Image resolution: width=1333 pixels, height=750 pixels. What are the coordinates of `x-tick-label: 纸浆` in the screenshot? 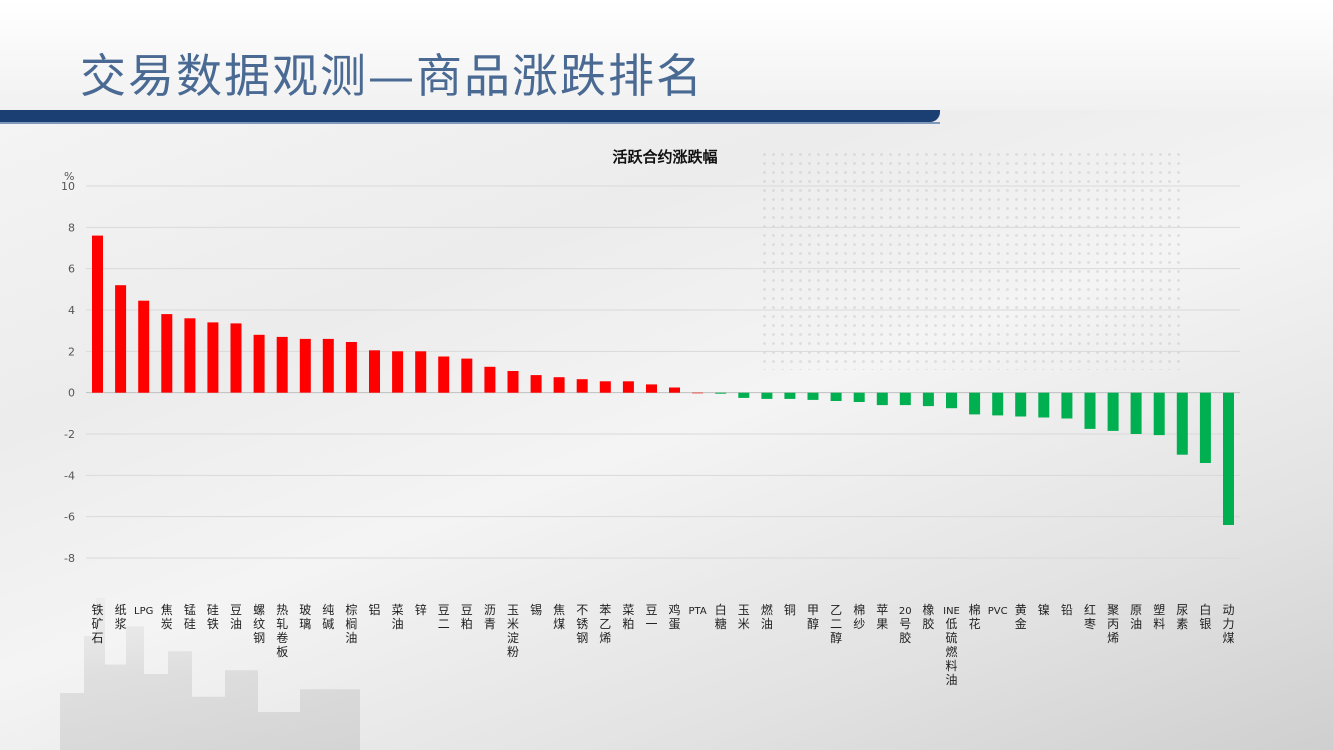 It's located at (121, 617).